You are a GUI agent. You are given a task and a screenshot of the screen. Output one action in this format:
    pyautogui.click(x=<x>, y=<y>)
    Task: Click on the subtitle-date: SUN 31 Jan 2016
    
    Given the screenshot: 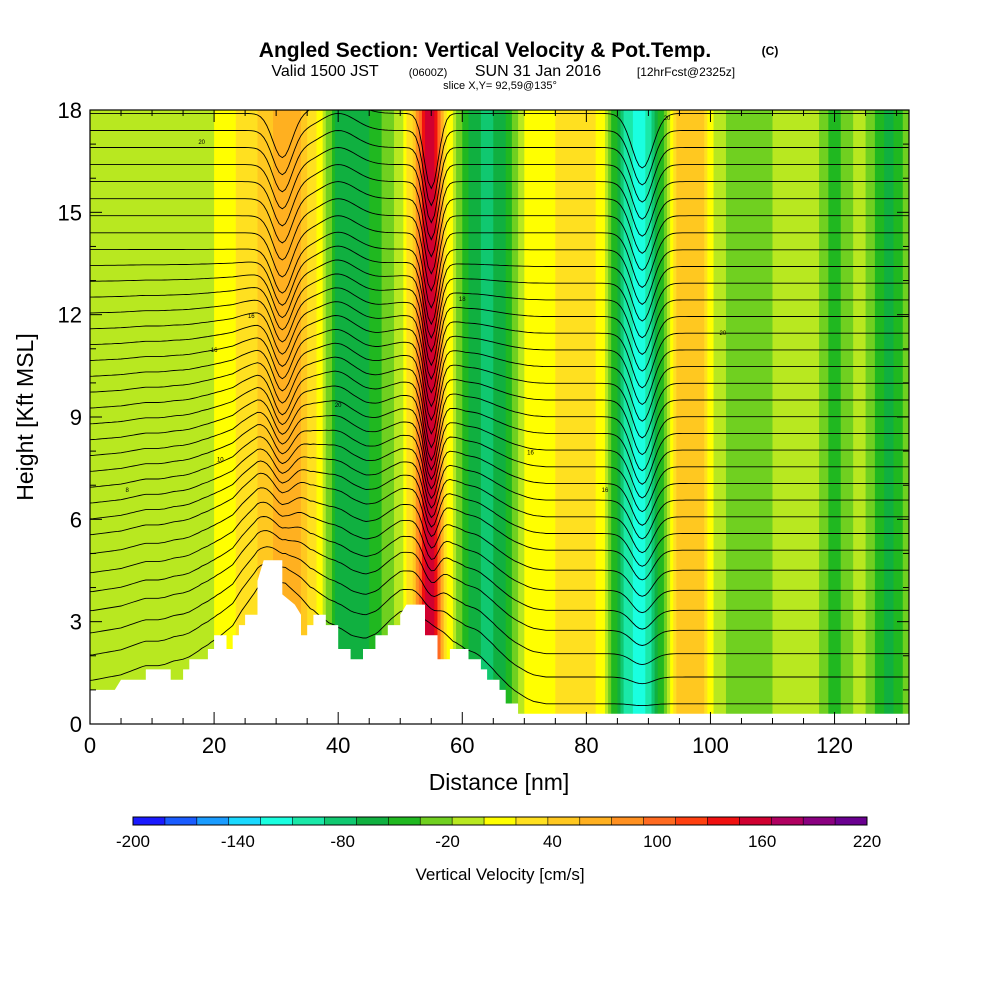 What is the action you would take?
    pyautogui.click(x=538, y=71)
    